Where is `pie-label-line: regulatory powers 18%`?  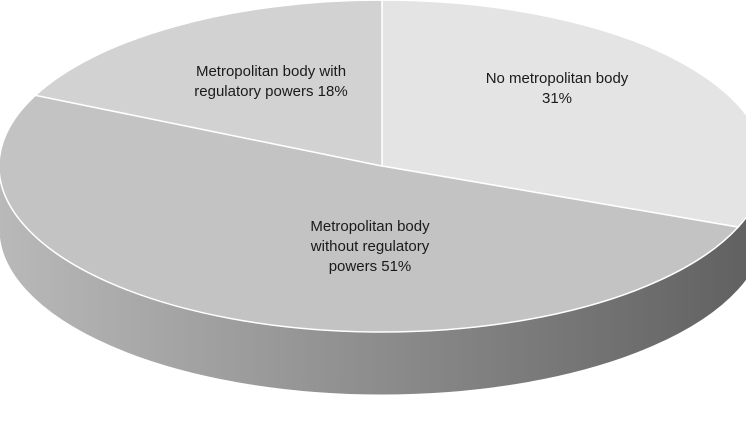
pie-label-line: regulatory powers 18% is located at coordinates (270, 91).